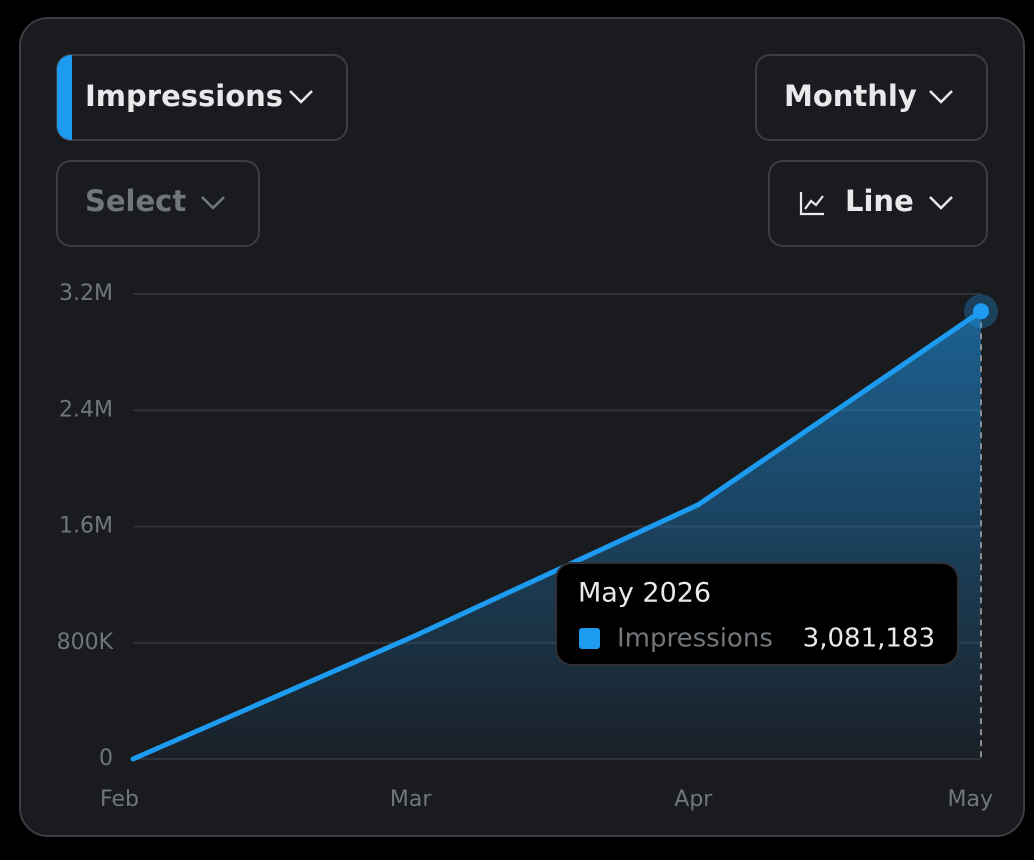 Image resolution: width=1034 pixels, height=860 pixels. Describe the element at coordinates (64, 97) in the screenshot. I see `metric-color-bar` at that location.